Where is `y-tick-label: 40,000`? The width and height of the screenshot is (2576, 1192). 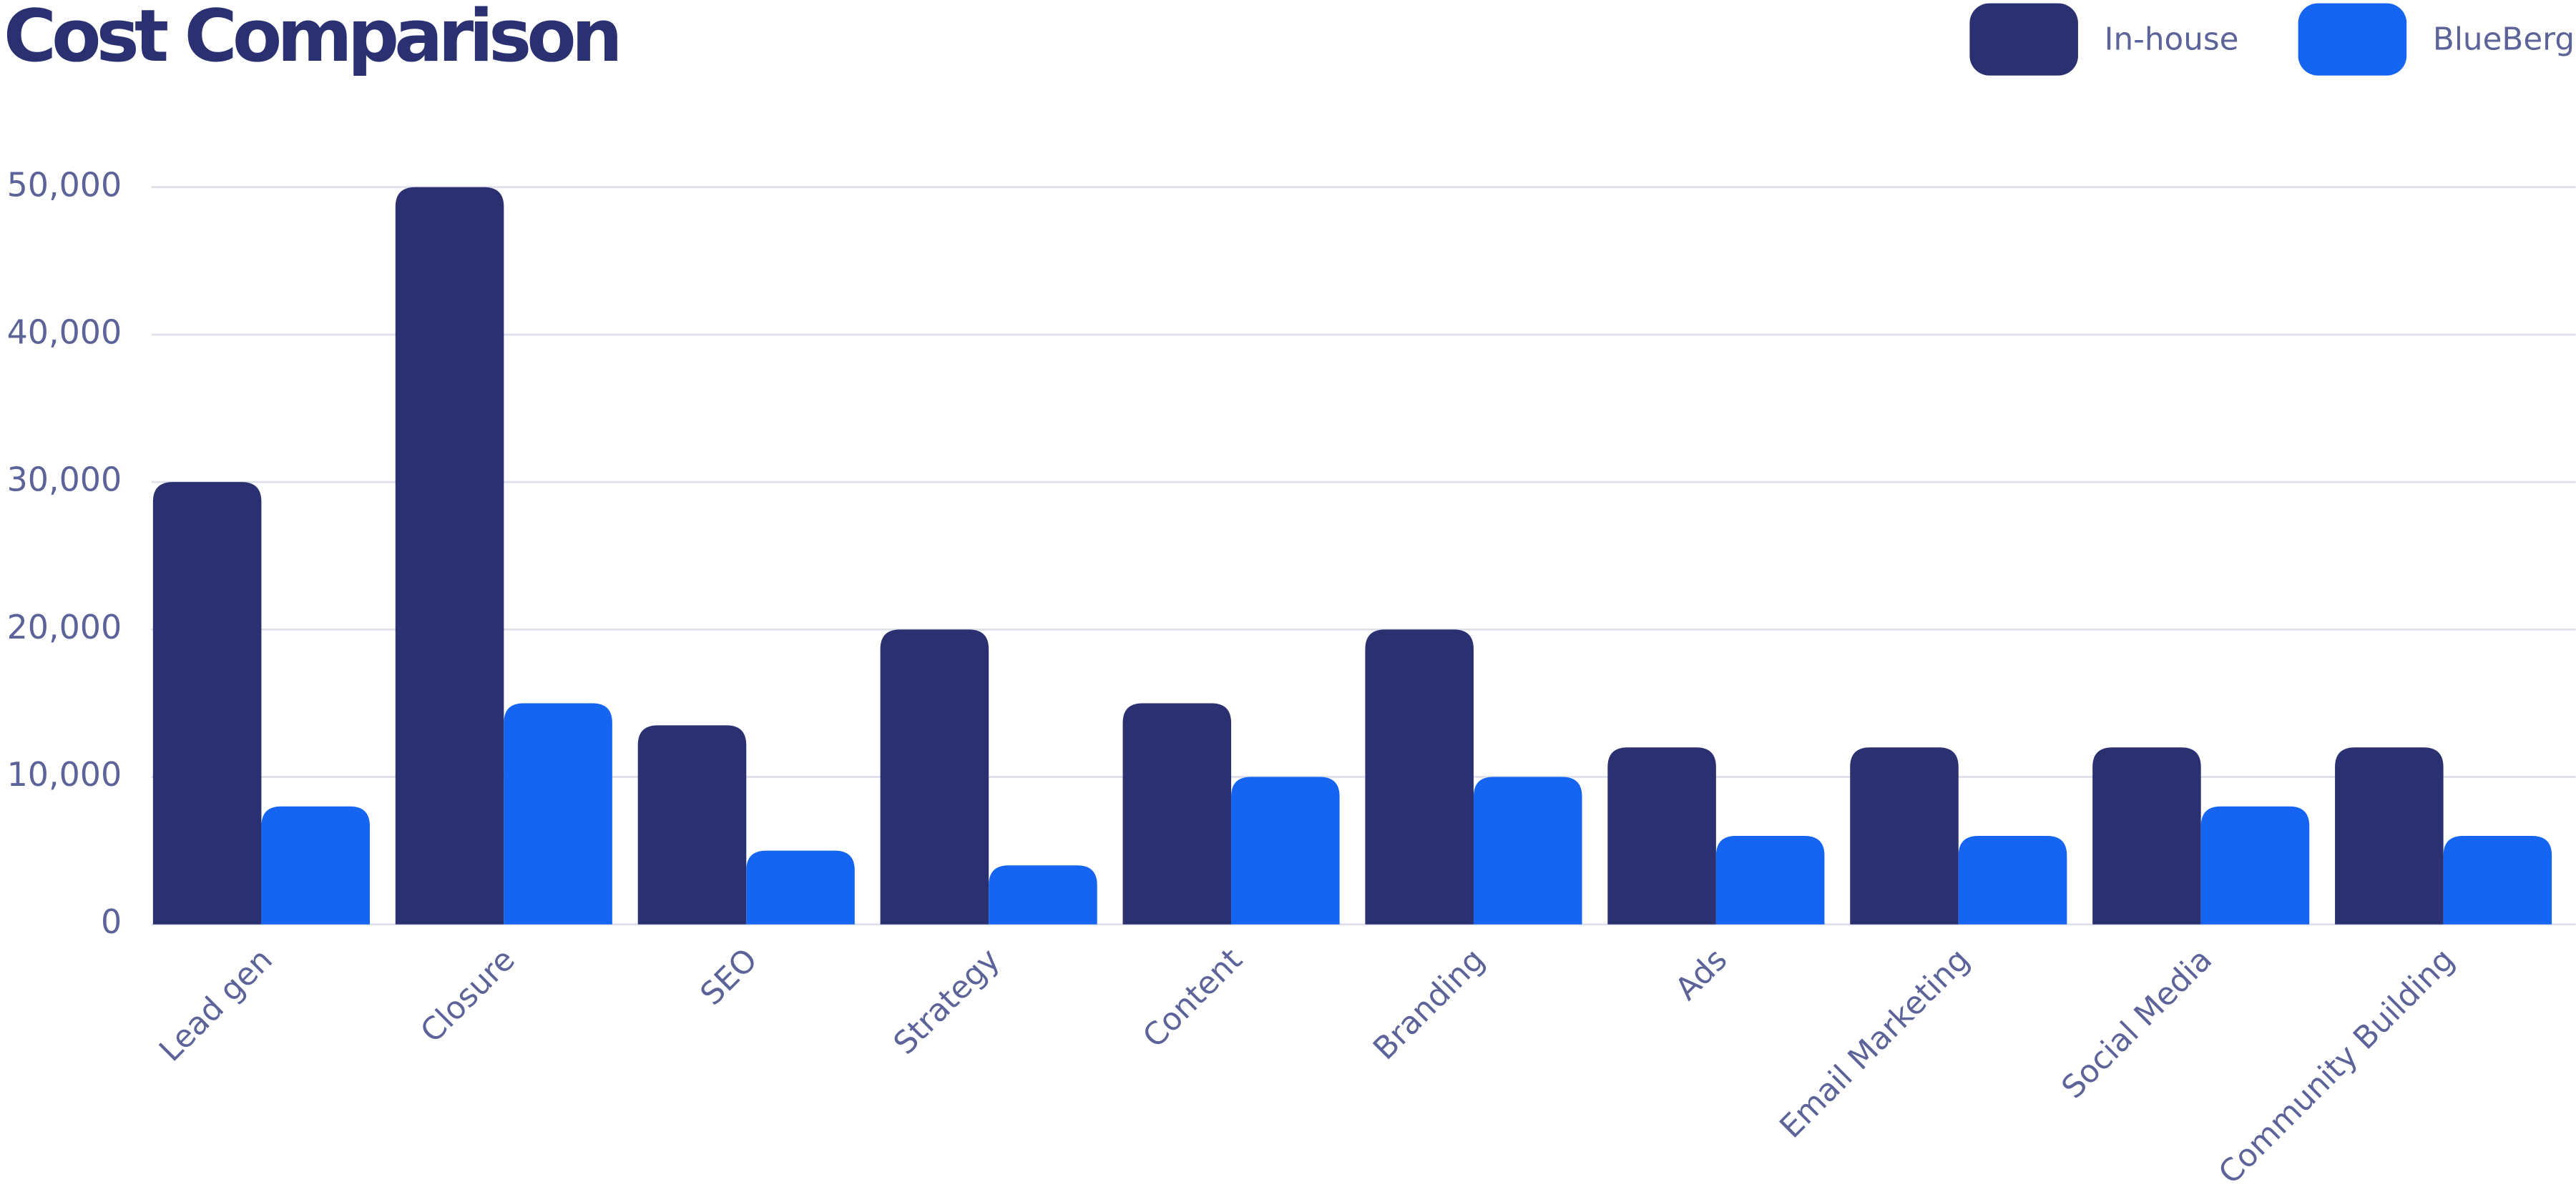
y-tick-label: 40,000 is located at coordinates (64, 331).